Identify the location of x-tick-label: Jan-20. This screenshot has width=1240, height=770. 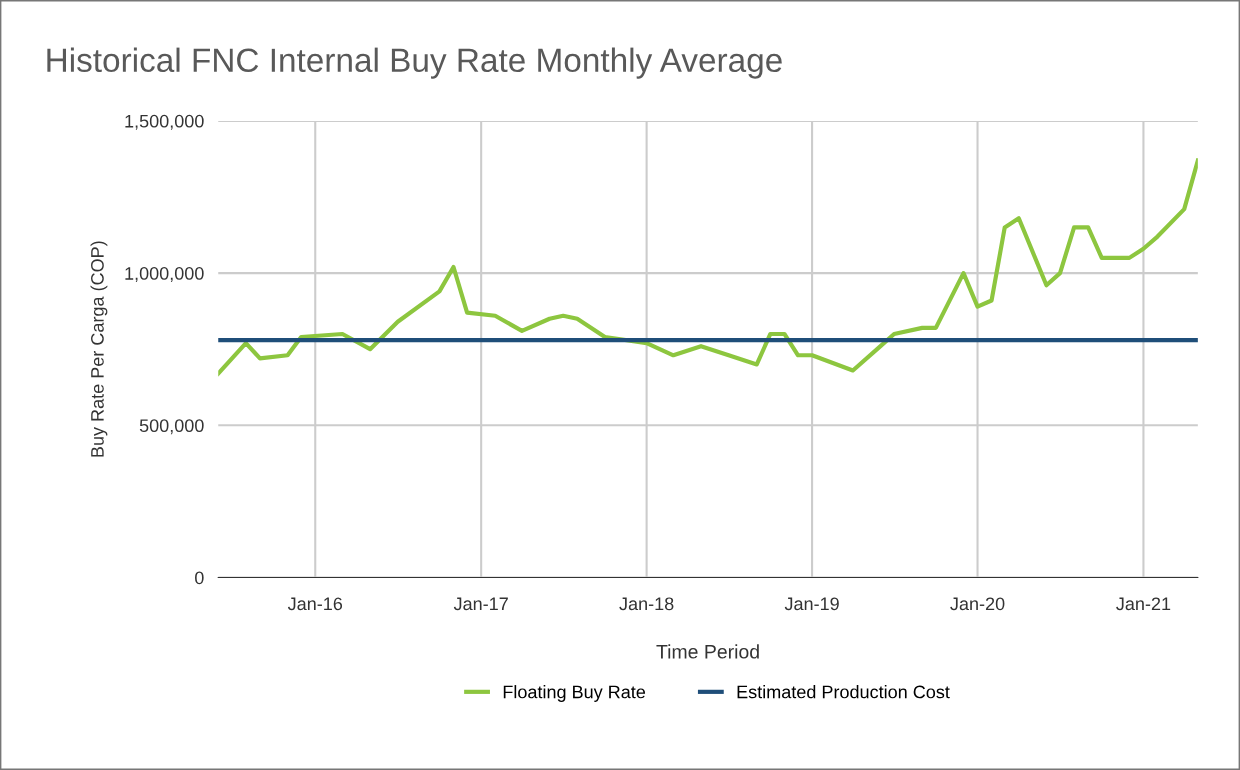
(977, 604).